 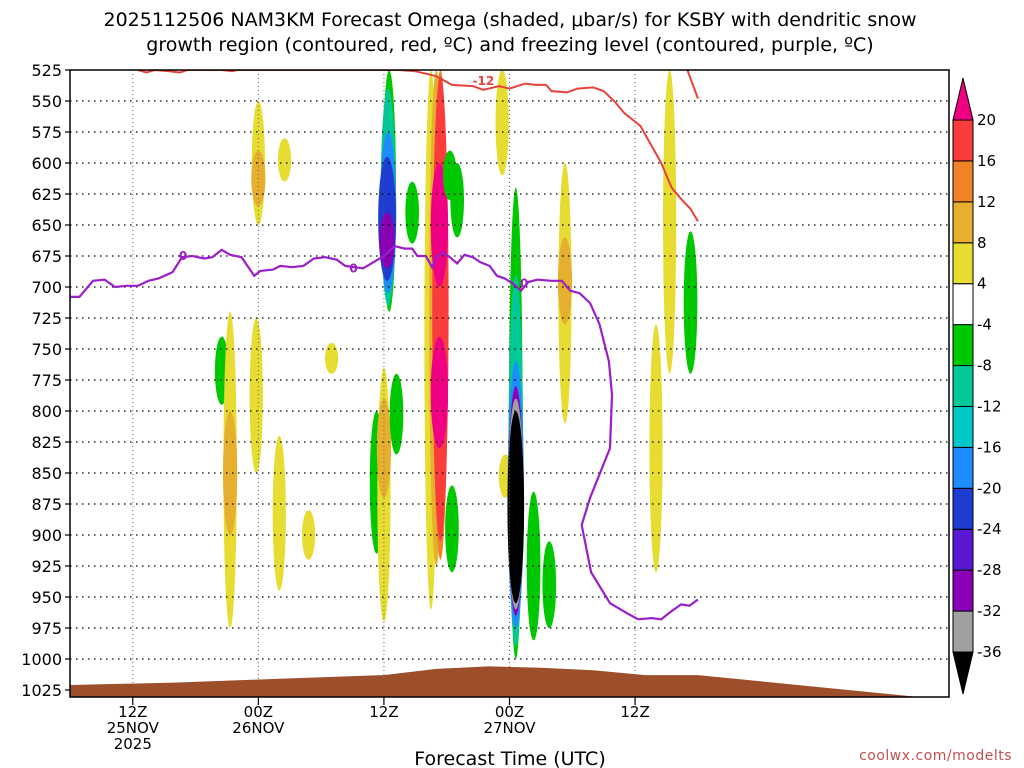 I want to click on y-tick-label: 575, so click(x=46, y=132).